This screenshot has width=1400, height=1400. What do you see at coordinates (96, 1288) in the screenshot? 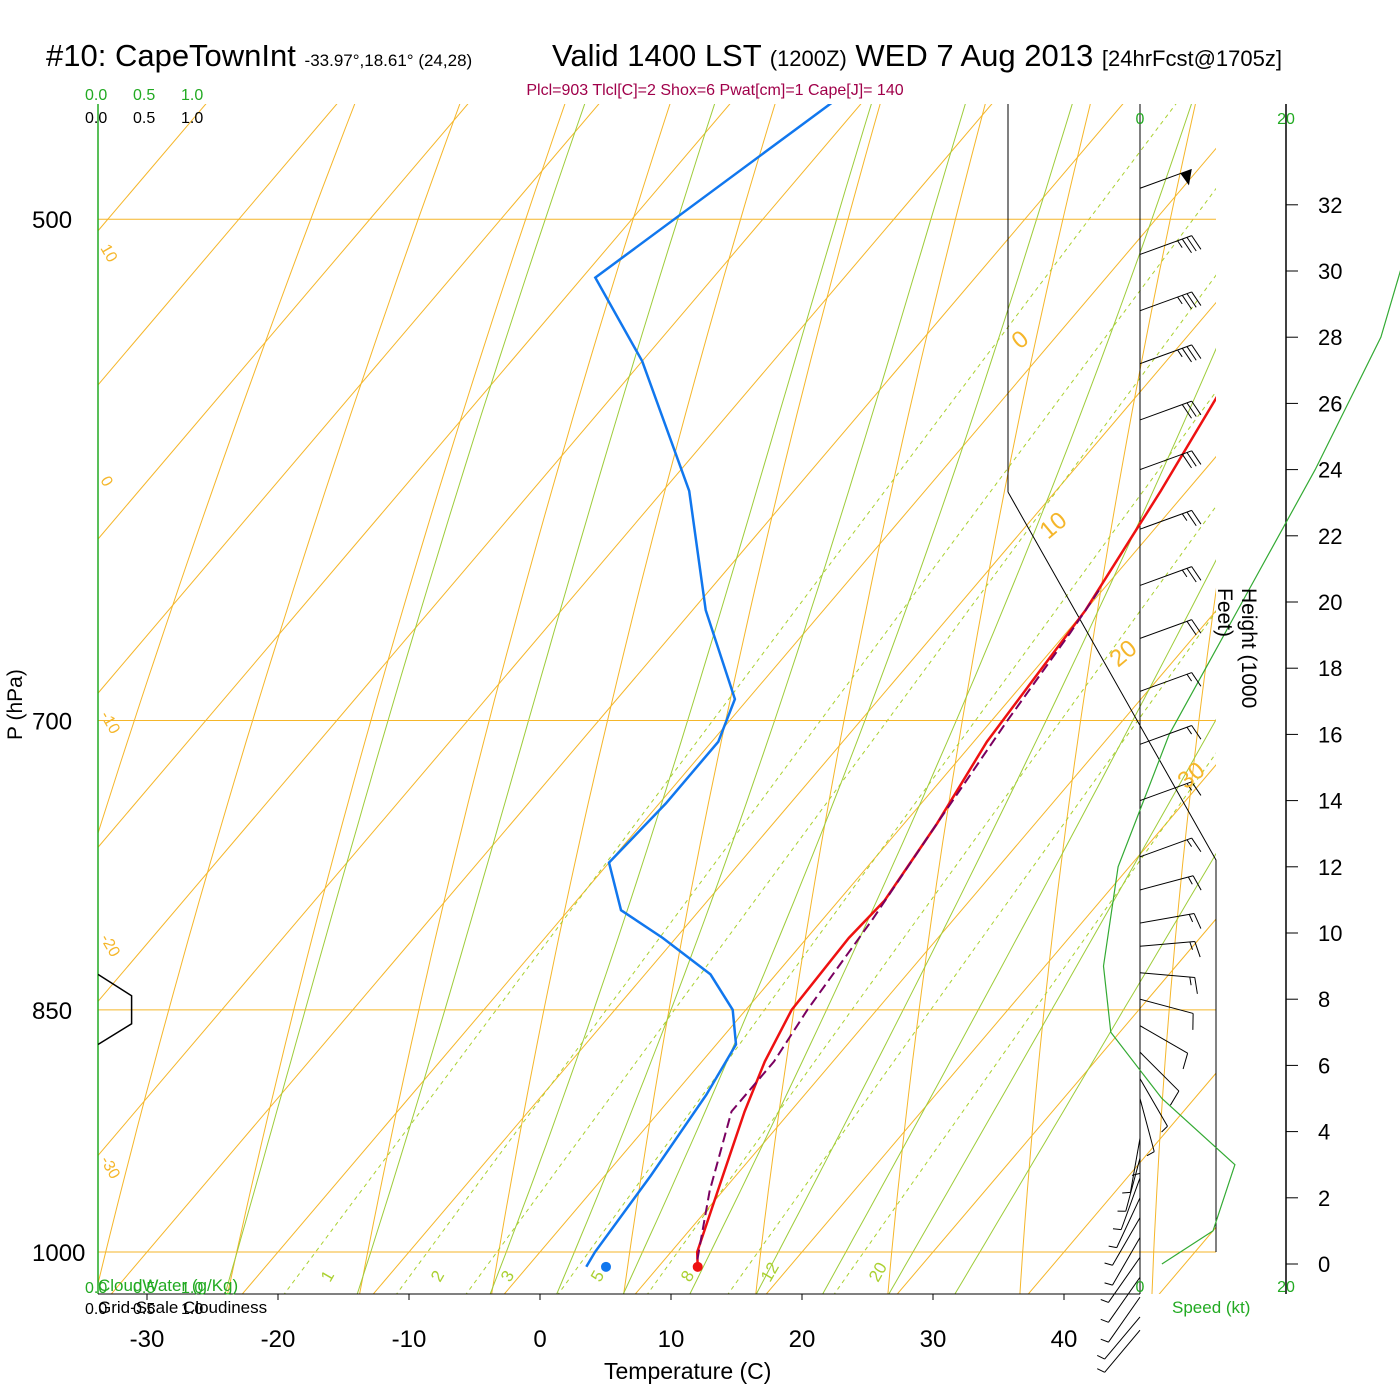
I see `cloudwater-bottom-tick-label: 0.0` at bounding box center [96, 1288].